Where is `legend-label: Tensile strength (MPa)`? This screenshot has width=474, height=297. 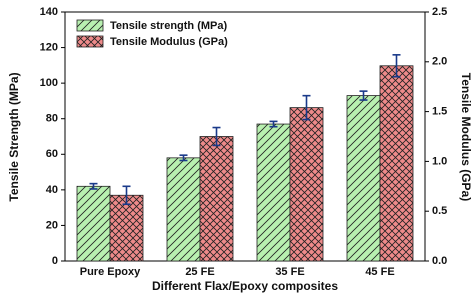 legend-label: Tensile strength (MPa) is located at coordinates (168, 26).